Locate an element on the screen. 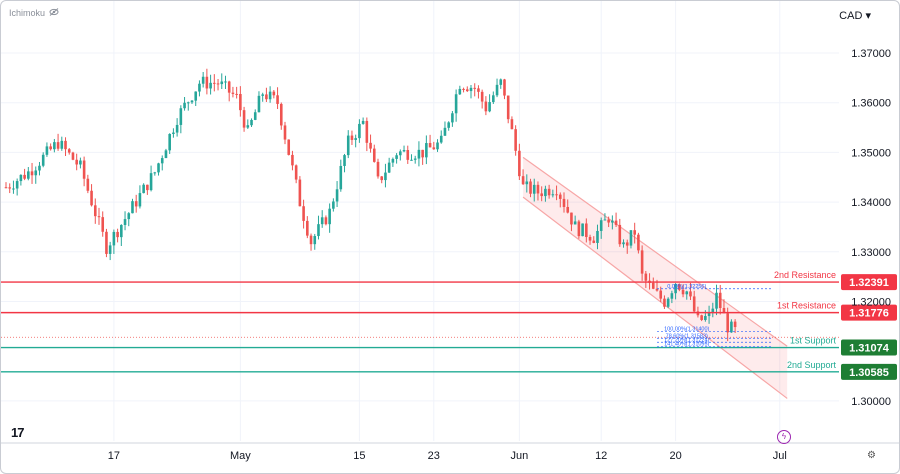 The image size is (900, 474). indicator-legend: Ichimoku is located at coordinates (34, 13).